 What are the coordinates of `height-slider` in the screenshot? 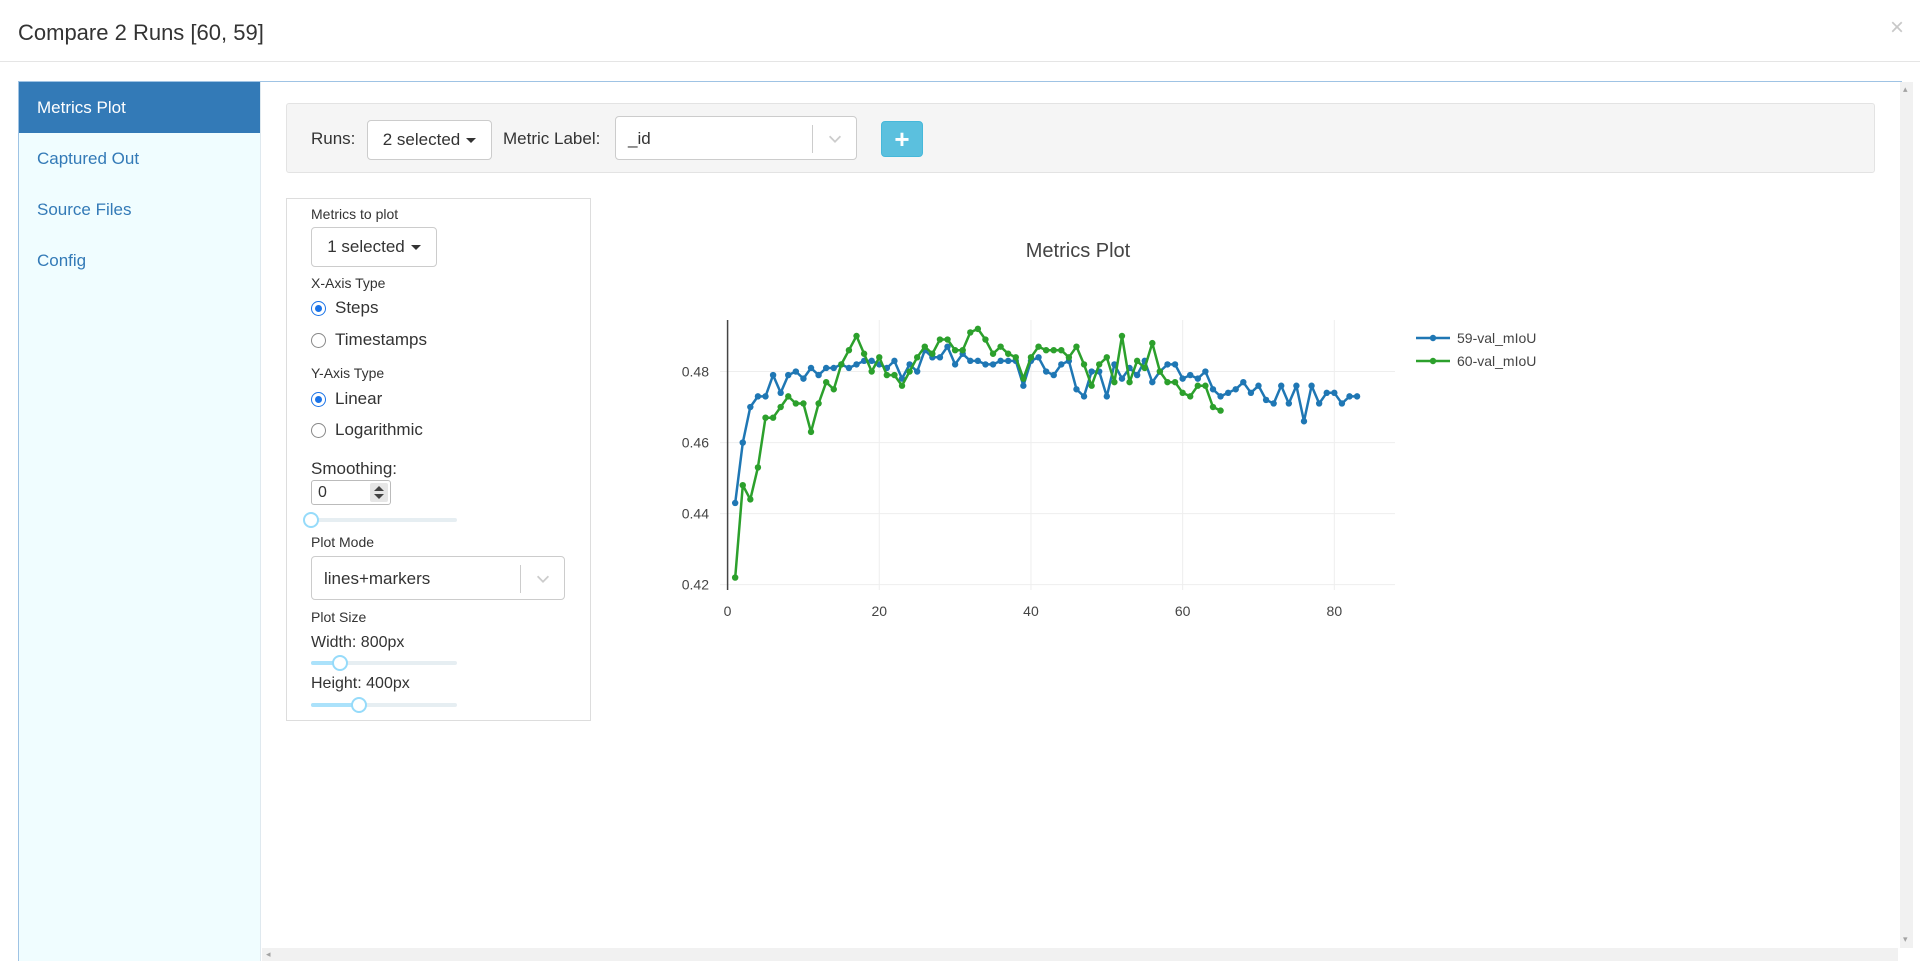 It's located at (384, 705).